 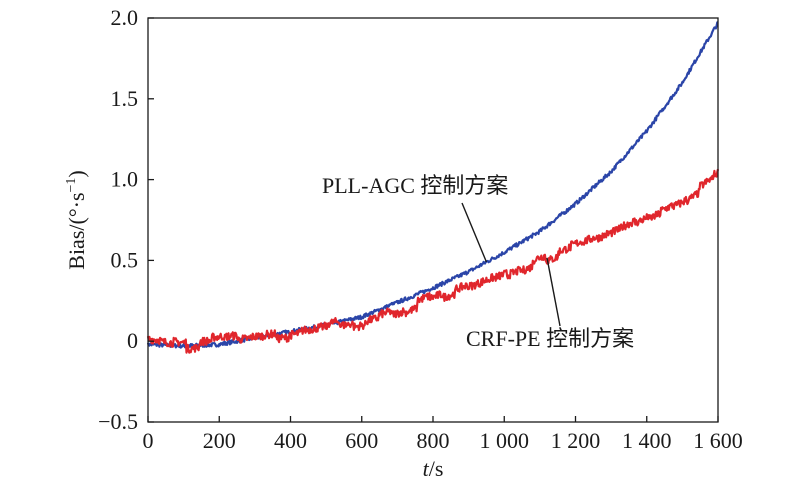 What do you see at coordinates (426, 468) in the screenshot?
I see `x-axis-label-variable: t` at bounding box center [426, 468].